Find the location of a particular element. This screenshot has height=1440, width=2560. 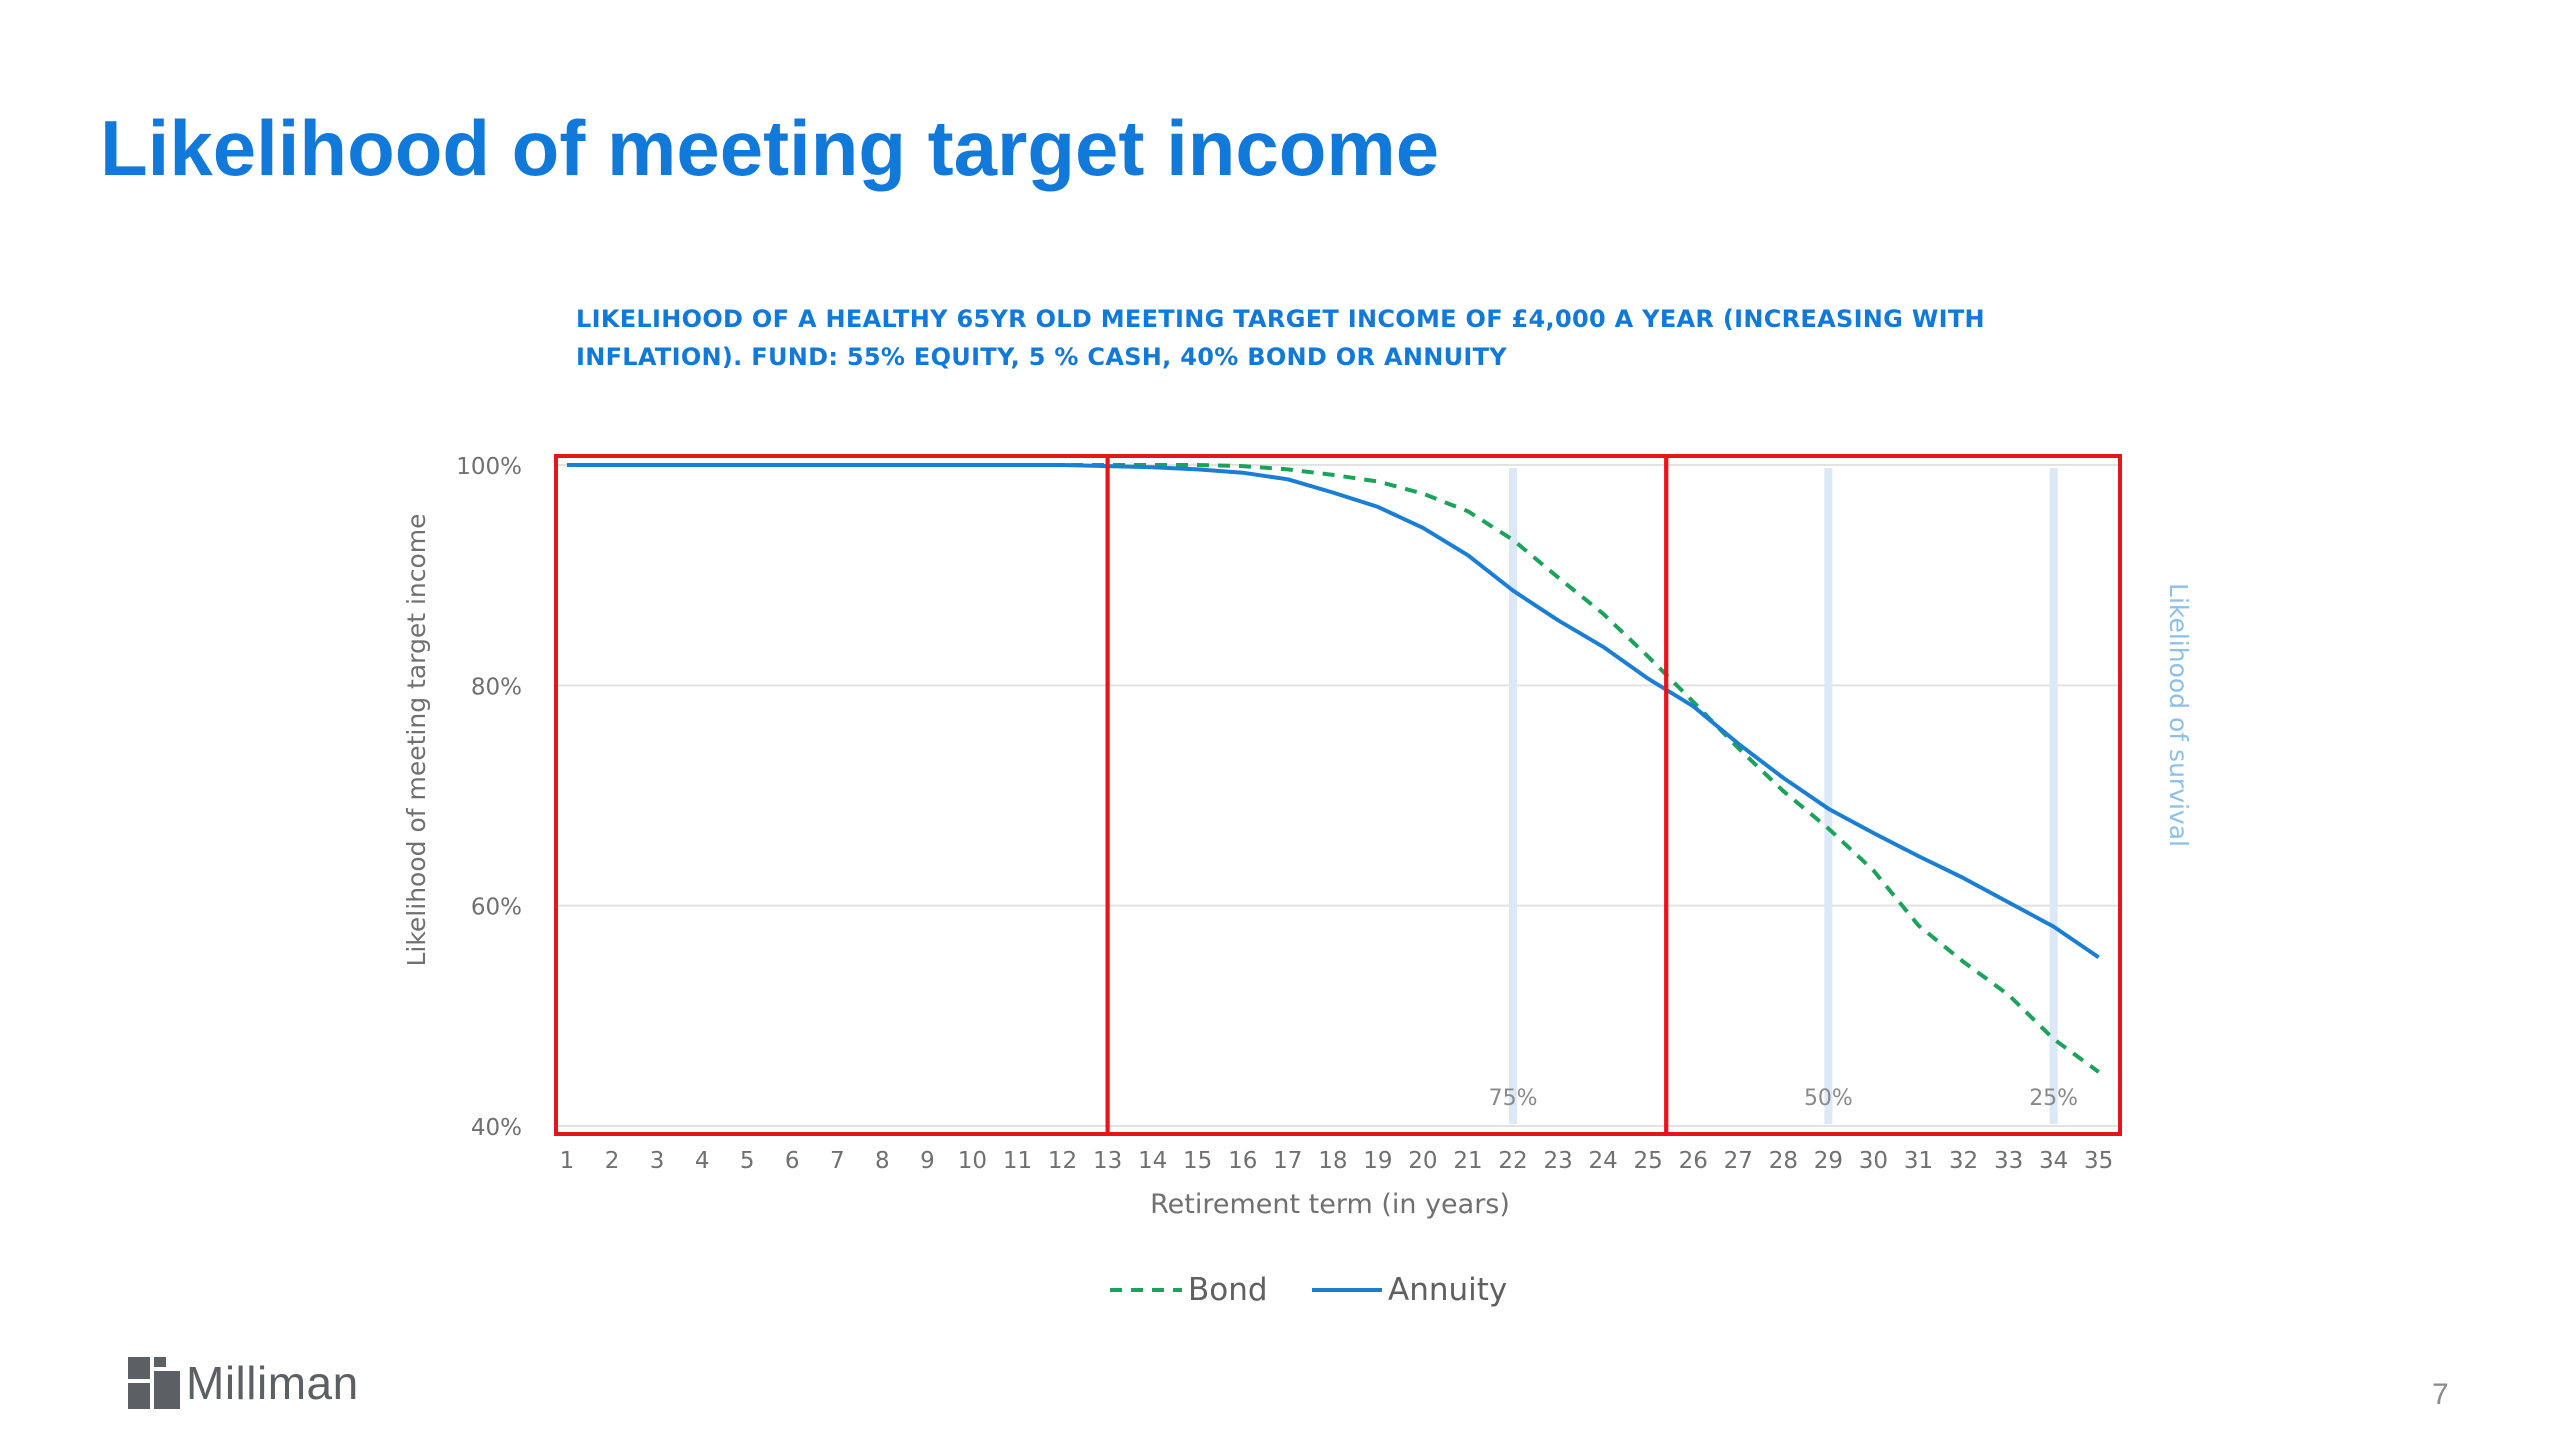

x-tick-label: 25 is located at coordinates (1648, 1161).